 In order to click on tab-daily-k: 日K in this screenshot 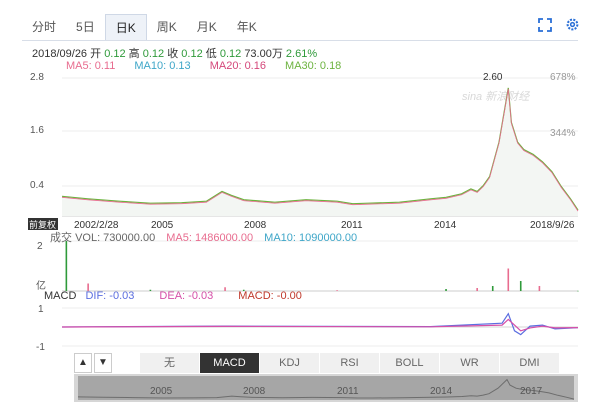, I will do `click(125, 27)`.